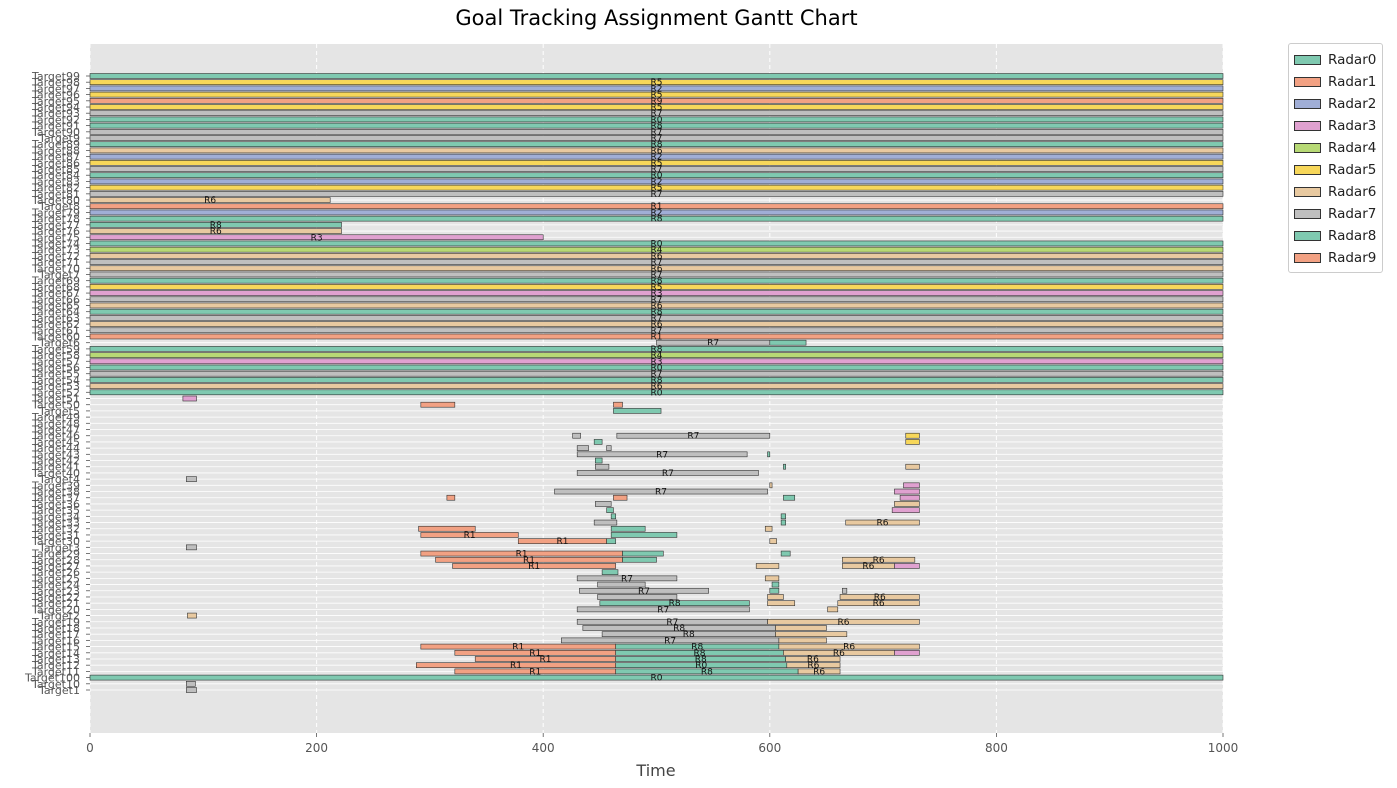 The image size is (1397, 788). What do you see at coordinates (1352, 148) in the screenshot?
I see `legend-label: Radar4` at bounding box center [1352, 148].